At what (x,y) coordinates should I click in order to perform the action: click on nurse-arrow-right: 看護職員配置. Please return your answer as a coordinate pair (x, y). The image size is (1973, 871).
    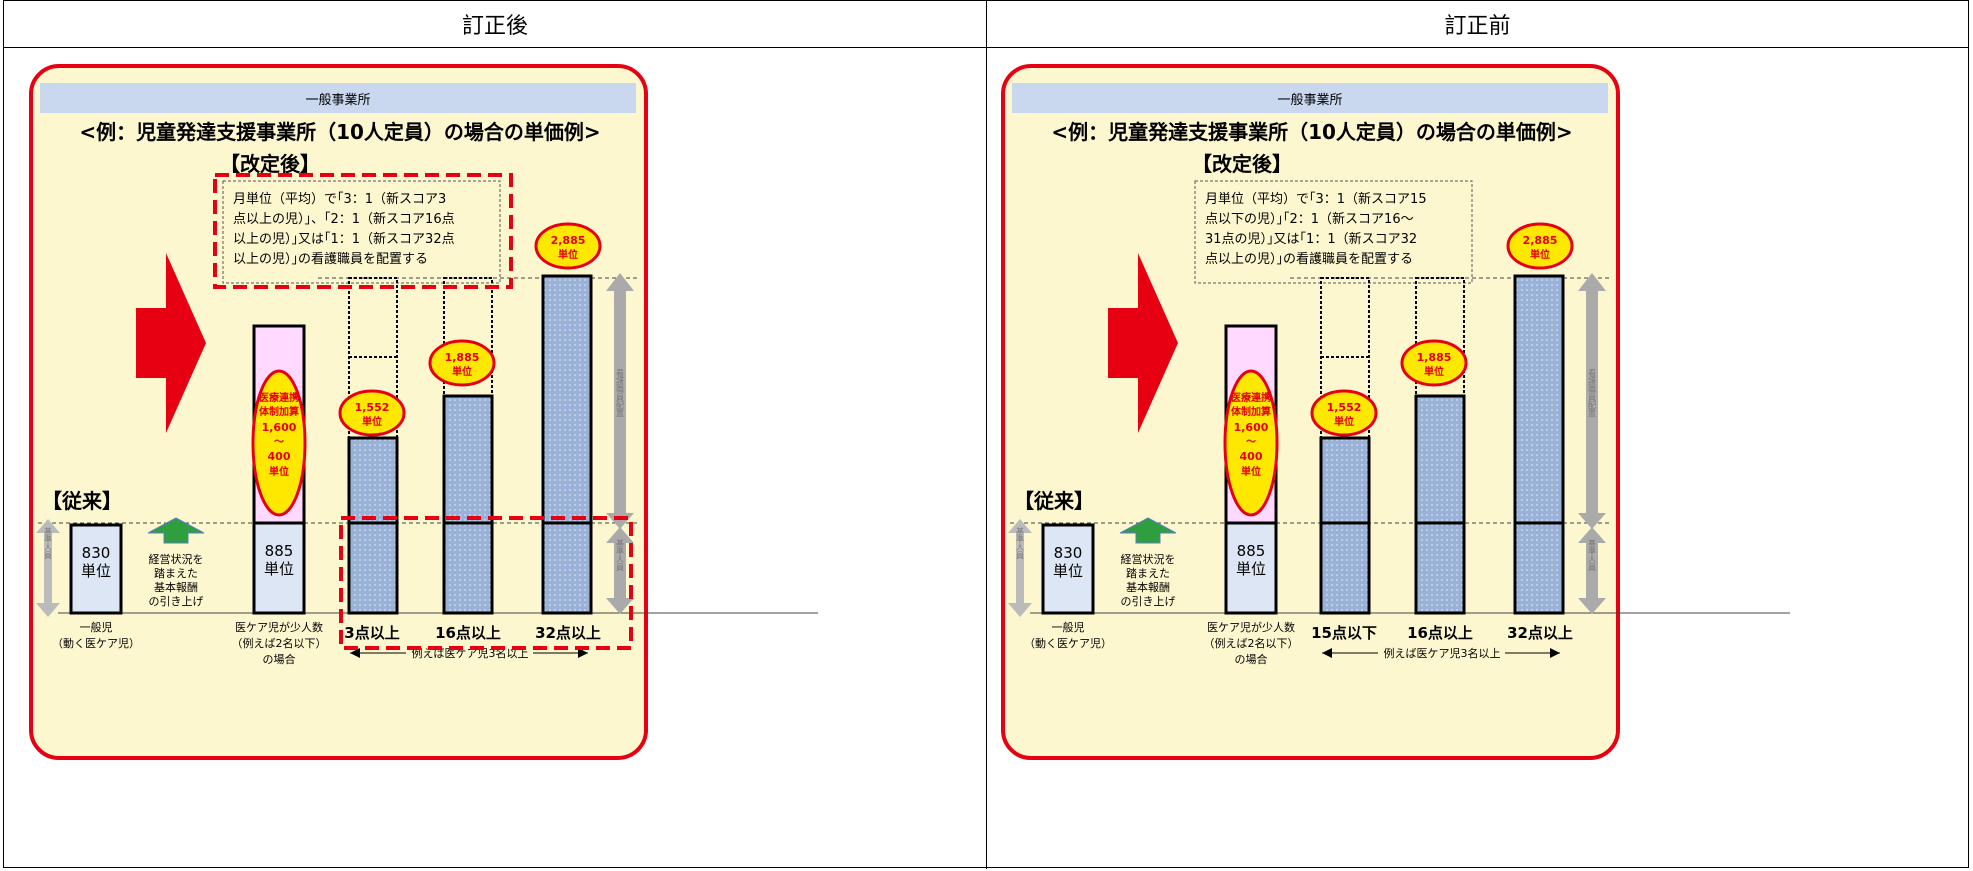
    Looking at the image, I should click on (620, 401).